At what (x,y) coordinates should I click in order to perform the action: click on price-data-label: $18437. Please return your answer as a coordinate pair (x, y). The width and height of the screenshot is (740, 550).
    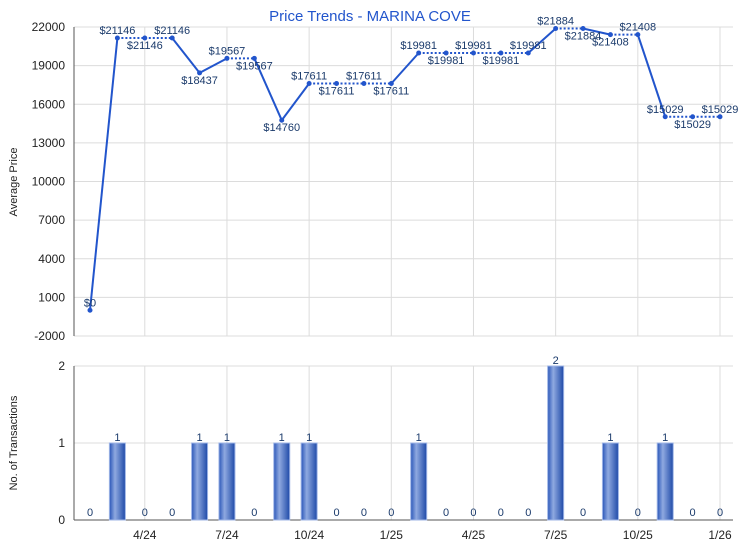
    Looking at the image, I should click on (199, 81).